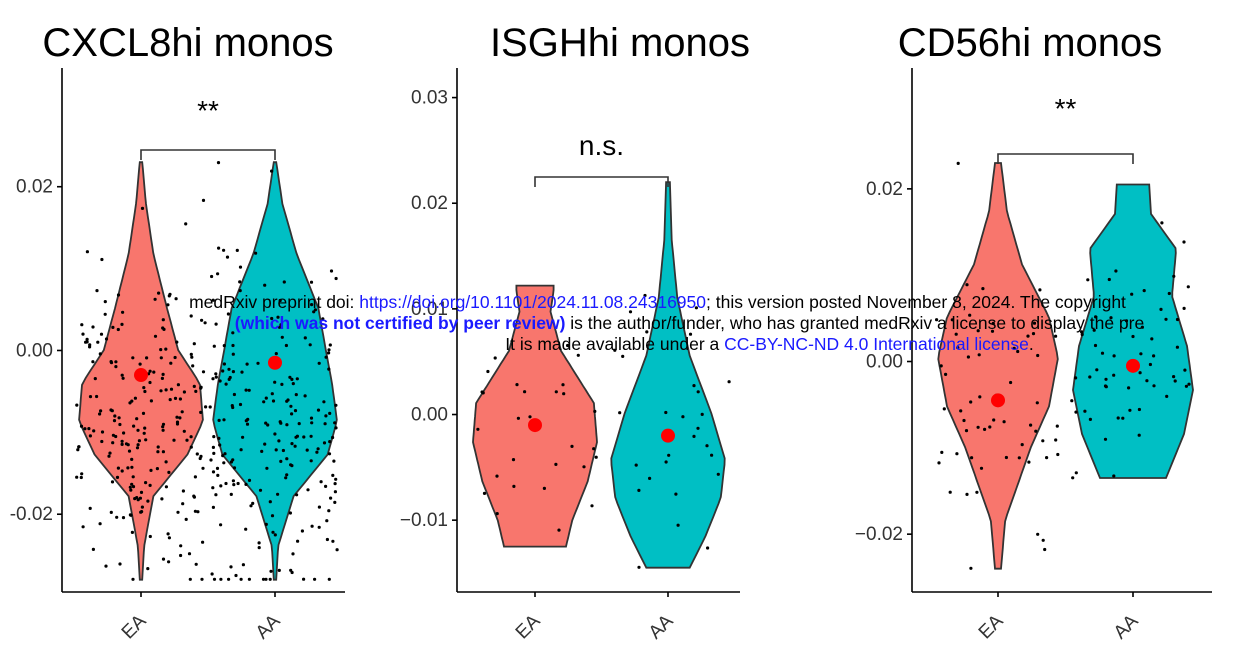 This screenshot has height=648, width=1239. What do you see at coordinates (998, 366) in the screenshot?
I see `violin-ea` at bounding box center [998, 366].